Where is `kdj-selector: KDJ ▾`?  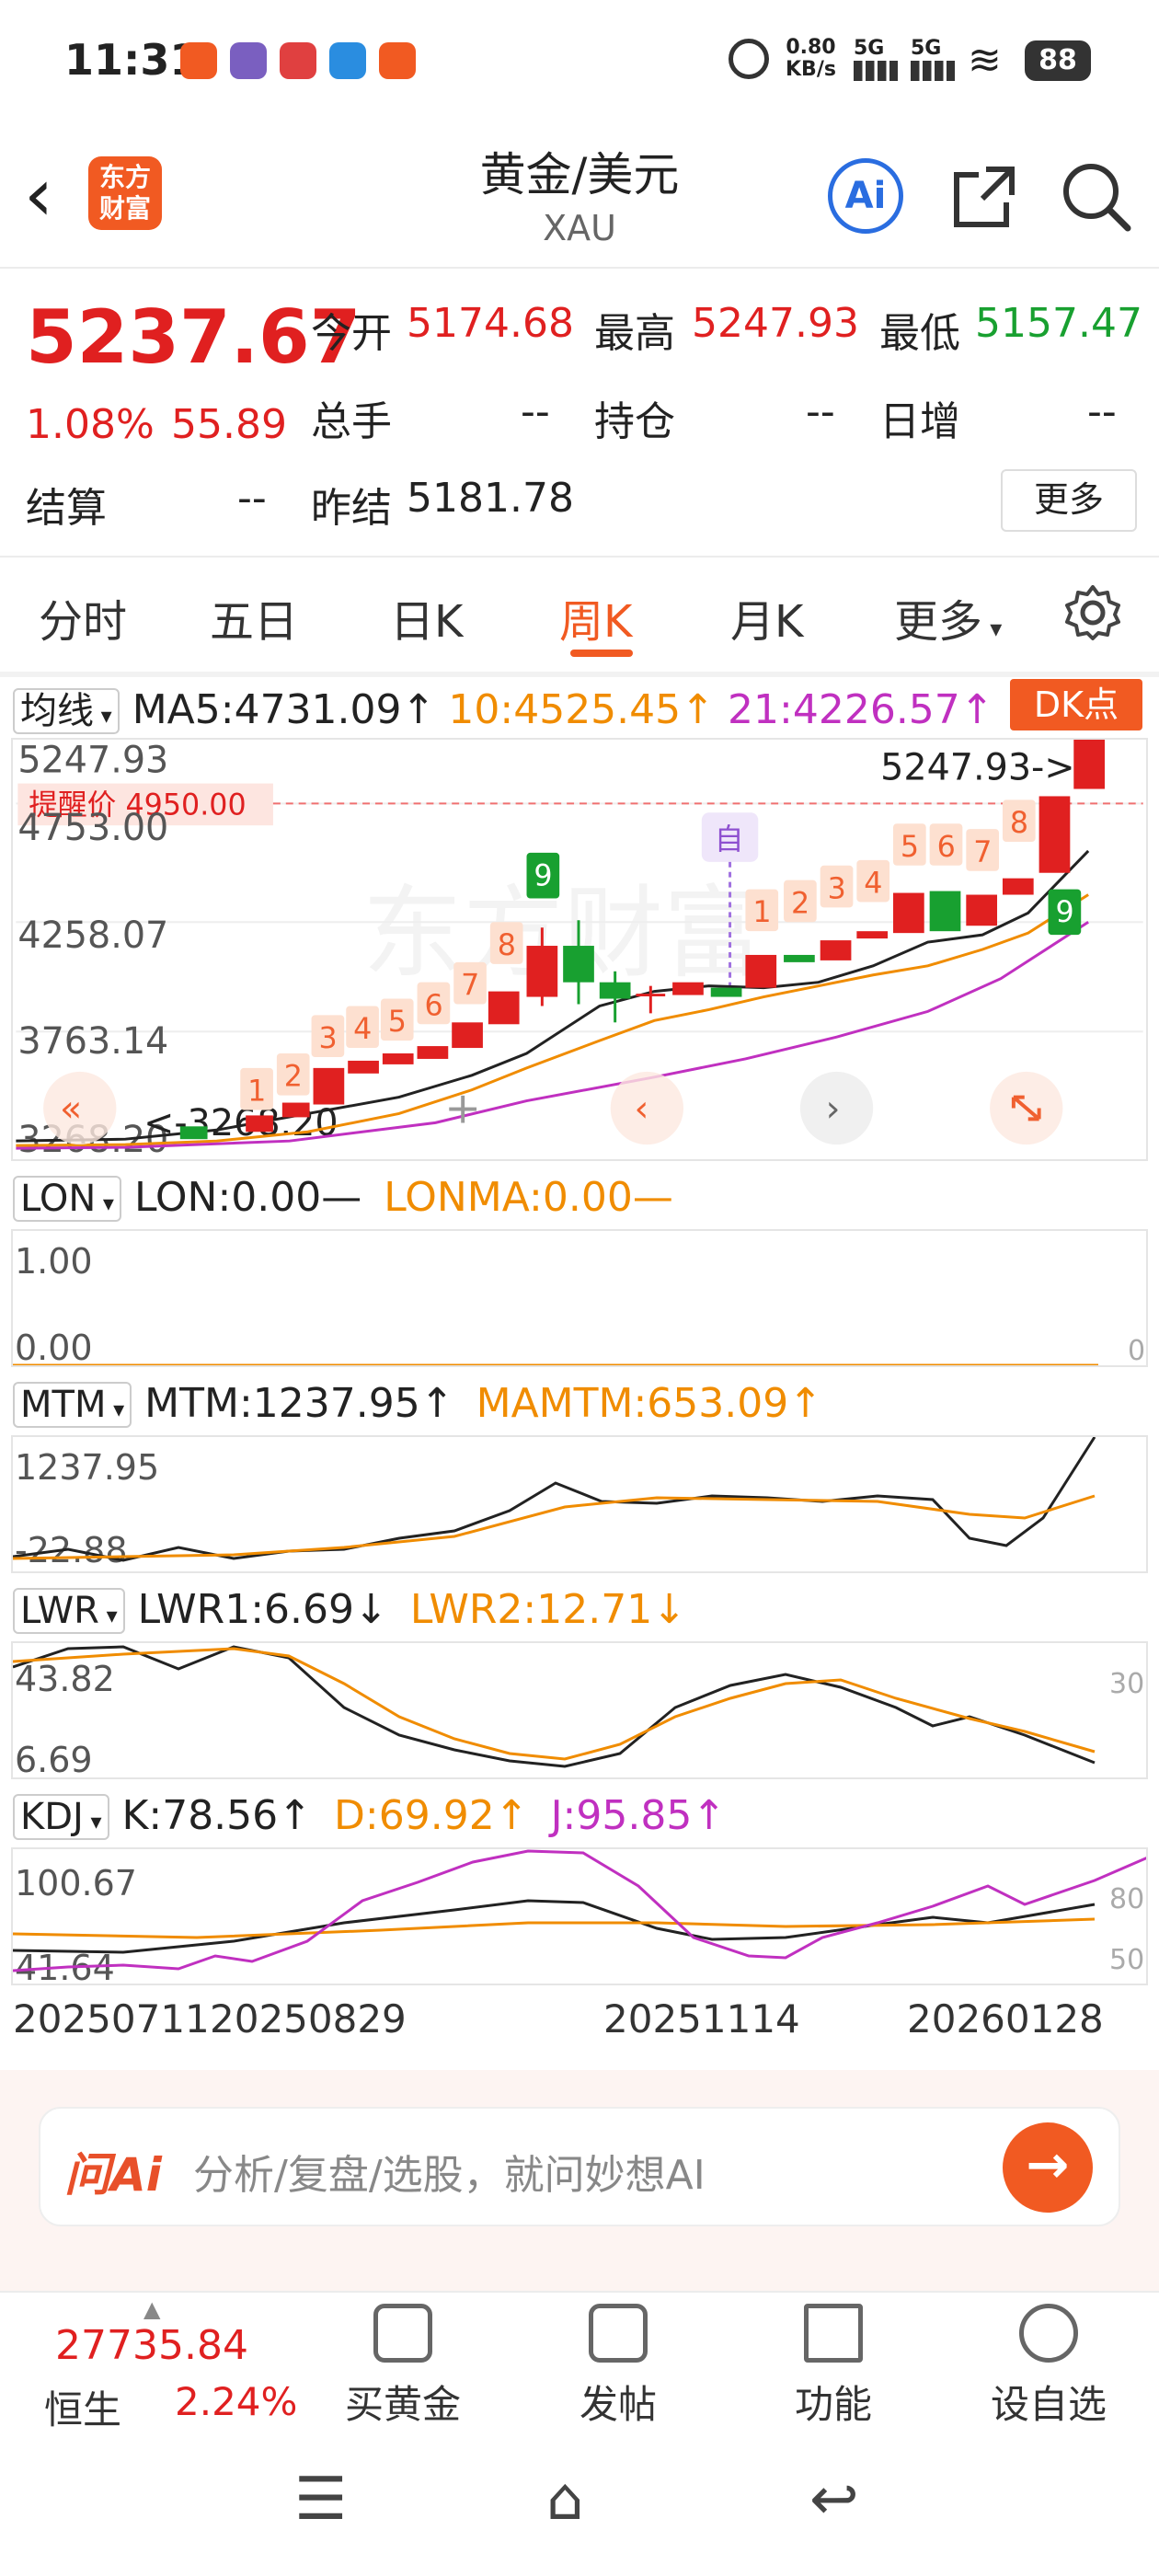
kdj-selector: KDJ ▾ is located at coordinates (61, 1817).